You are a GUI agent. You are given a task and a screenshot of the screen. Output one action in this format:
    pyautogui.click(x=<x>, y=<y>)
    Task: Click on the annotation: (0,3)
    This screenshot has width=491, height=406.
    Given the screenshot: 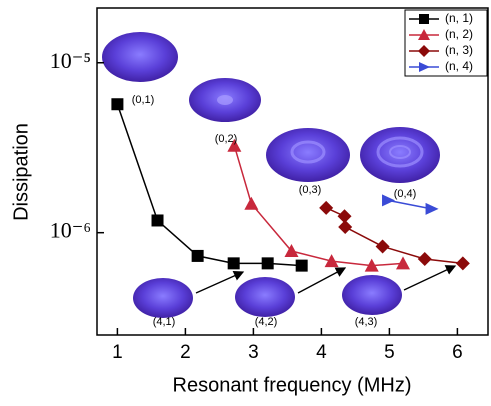 What is the action you would take?
    pyautogui.click(x=310, y=190)
    